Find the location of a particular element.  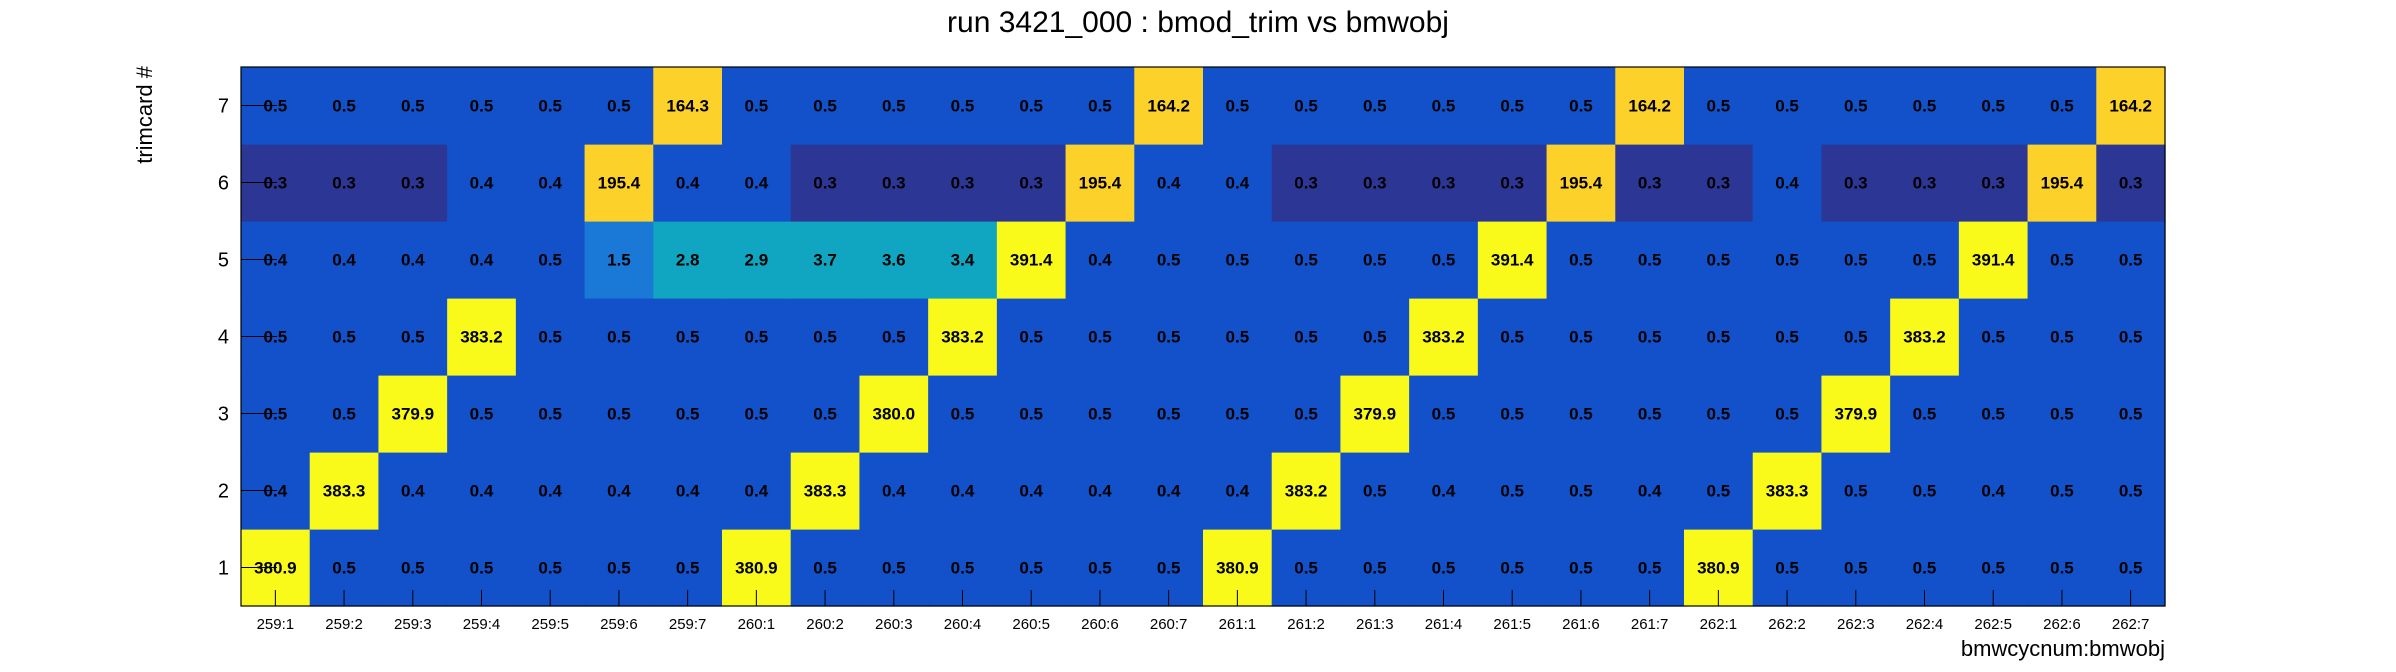

cell-value-label: 391.4 is located at coordinates (1993, 260).